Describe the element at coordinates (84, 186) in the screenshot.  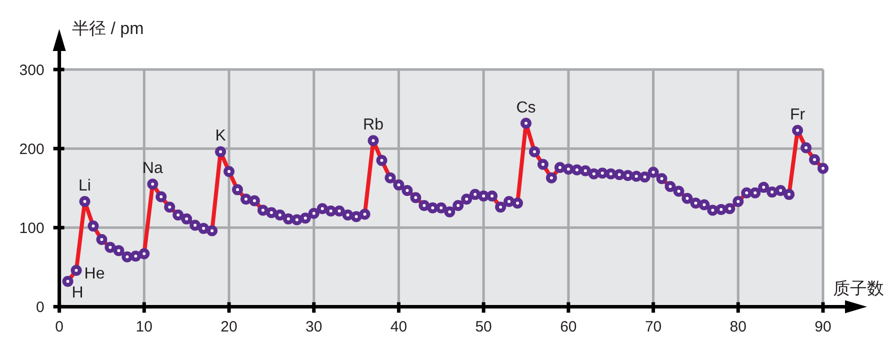
I see `point-label: Li` at that location.